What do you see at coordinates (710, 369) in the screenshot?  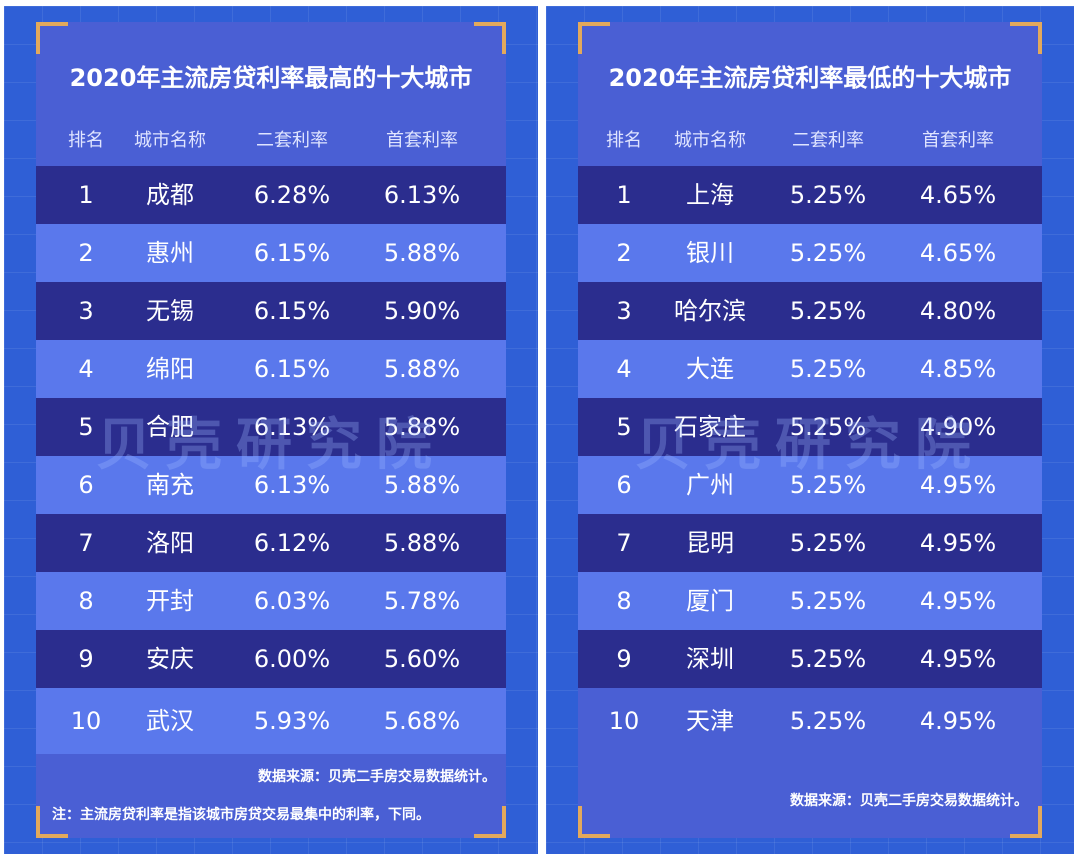 I see `city-cell: 大连` at bounding box center [710, 369].